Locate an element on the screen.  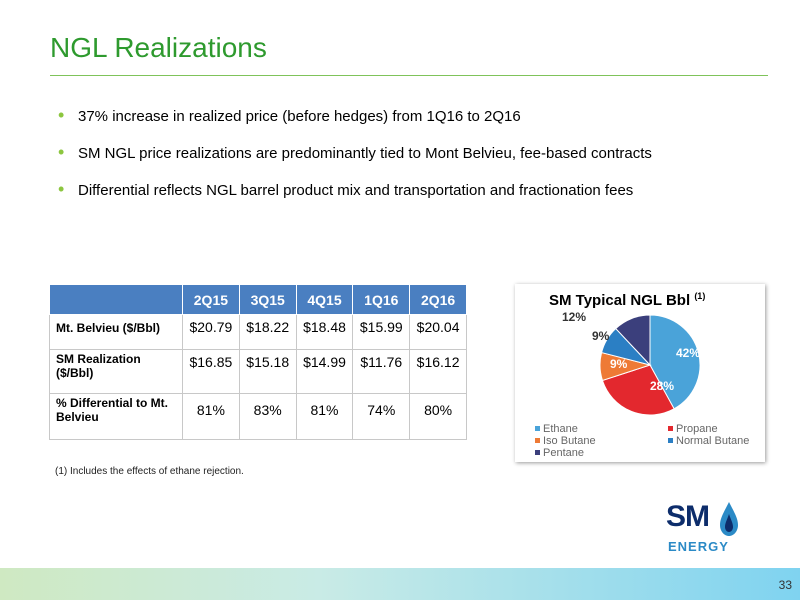
legend-label: Propane is located at coordinates (697, 429).